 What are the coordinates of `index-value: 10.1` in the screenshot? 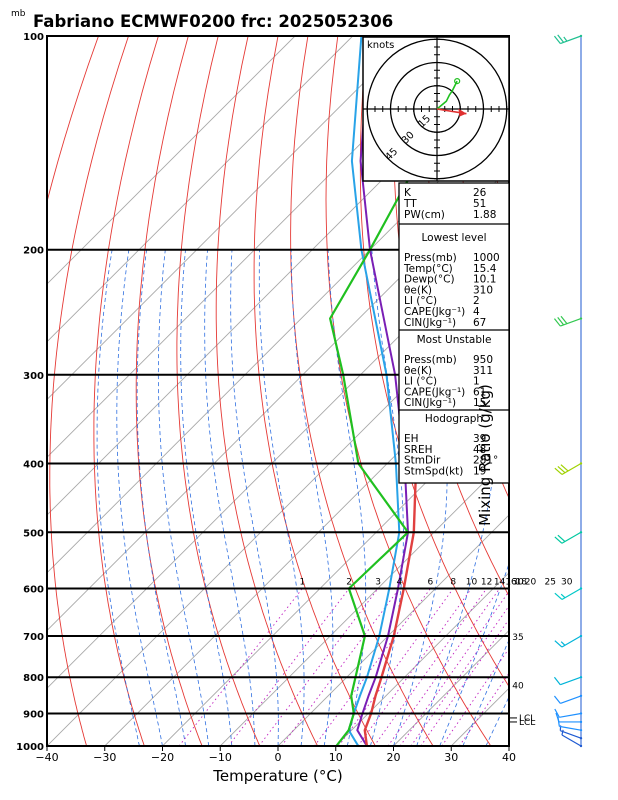 It's located at (484, 280).